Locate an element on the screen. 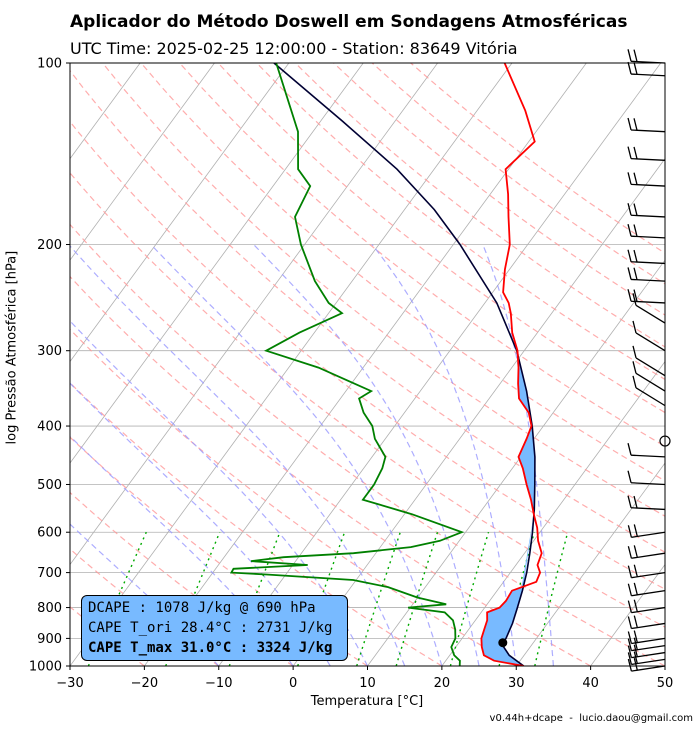 The width and height of the screenshot is (700, 730). x-axis-label: Temperatura [°C] is located at coordinates (367, 701).